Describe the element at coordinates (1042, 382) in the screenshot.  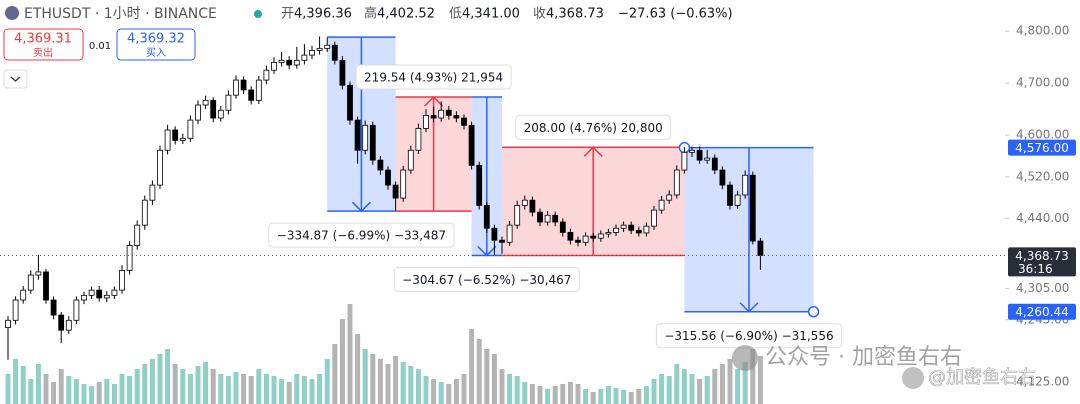
I see `y-tick-label: 4,125.00` at that location.